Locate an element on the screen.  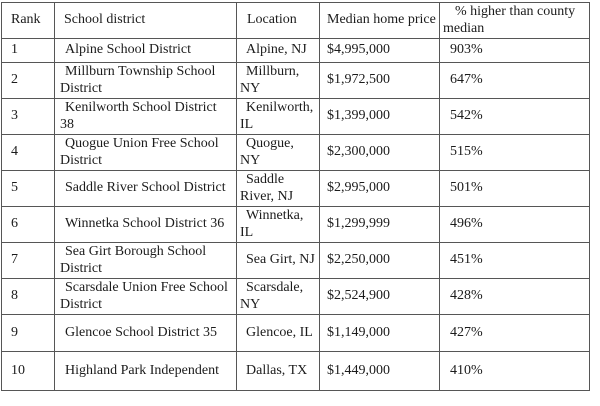
rank-cell: 4 is located at coordinates (28, 153).